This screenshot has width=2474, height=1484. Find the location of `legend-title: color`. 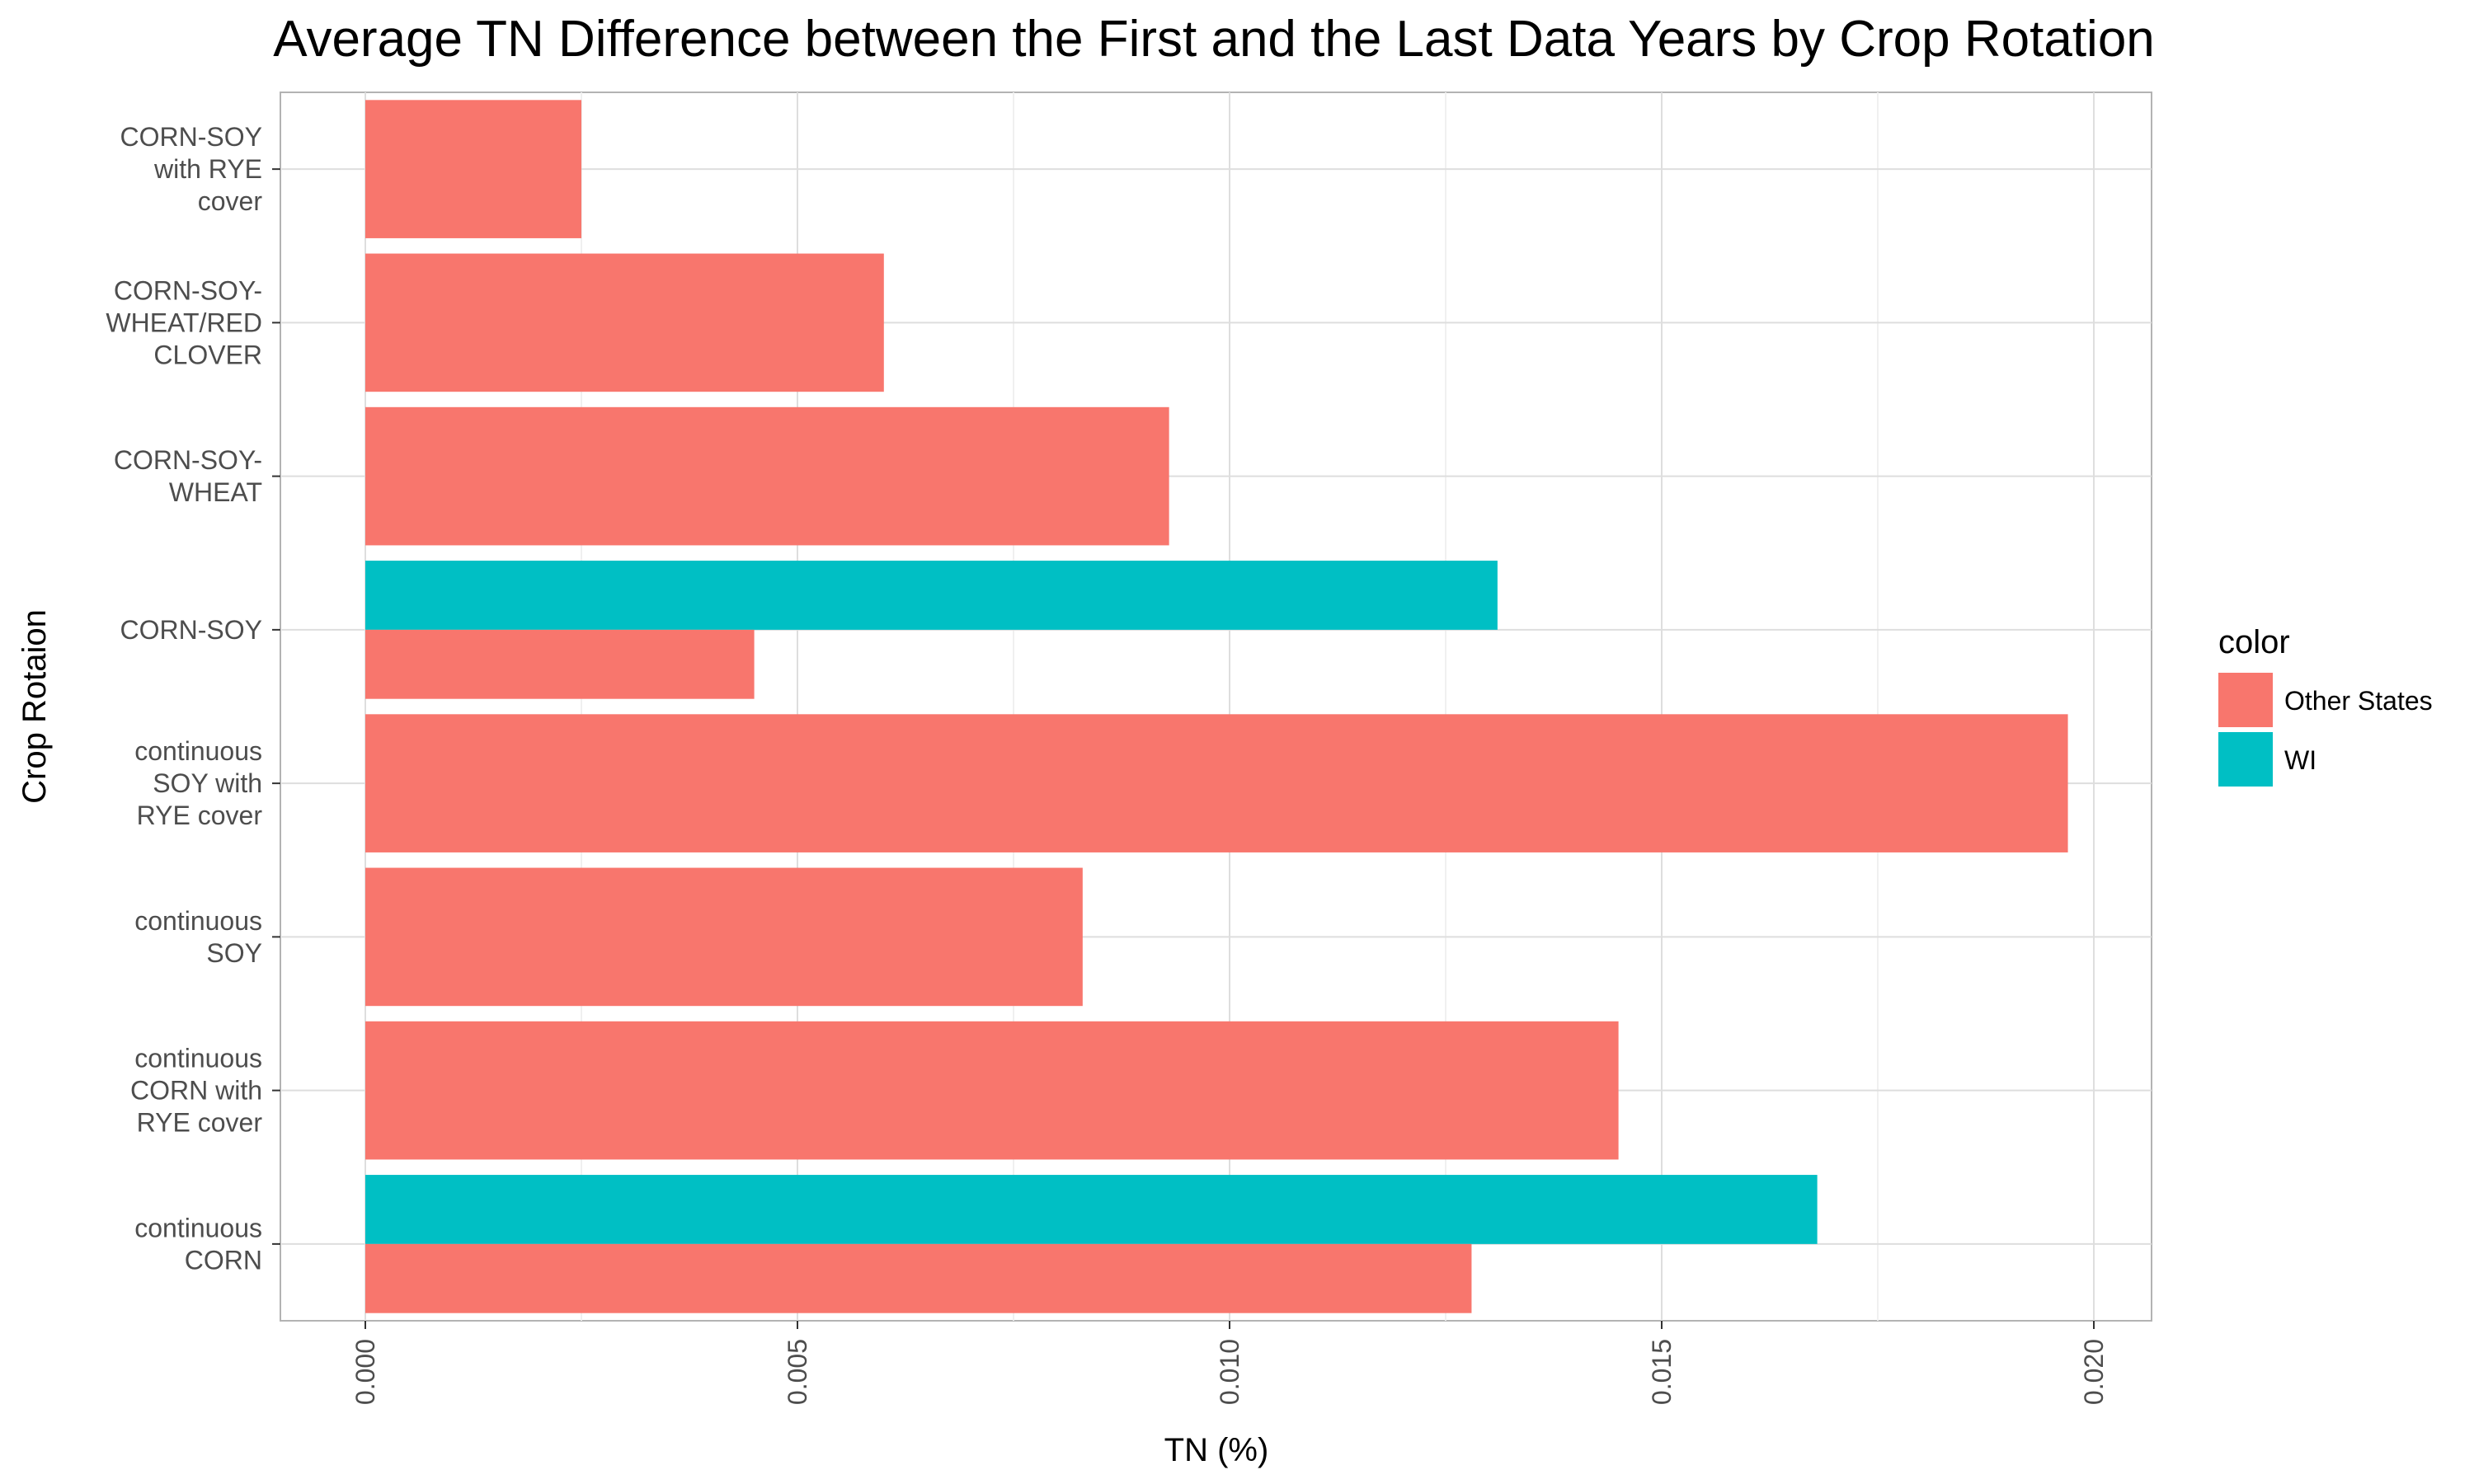

legend-title: color is located at coordinates (2254, 642).